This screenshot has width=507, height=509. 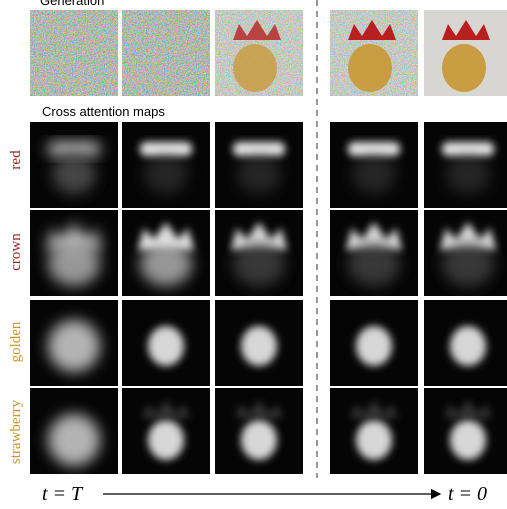 I want to click on attention-heading: Cross attention maps, so click(x=103, y=111).